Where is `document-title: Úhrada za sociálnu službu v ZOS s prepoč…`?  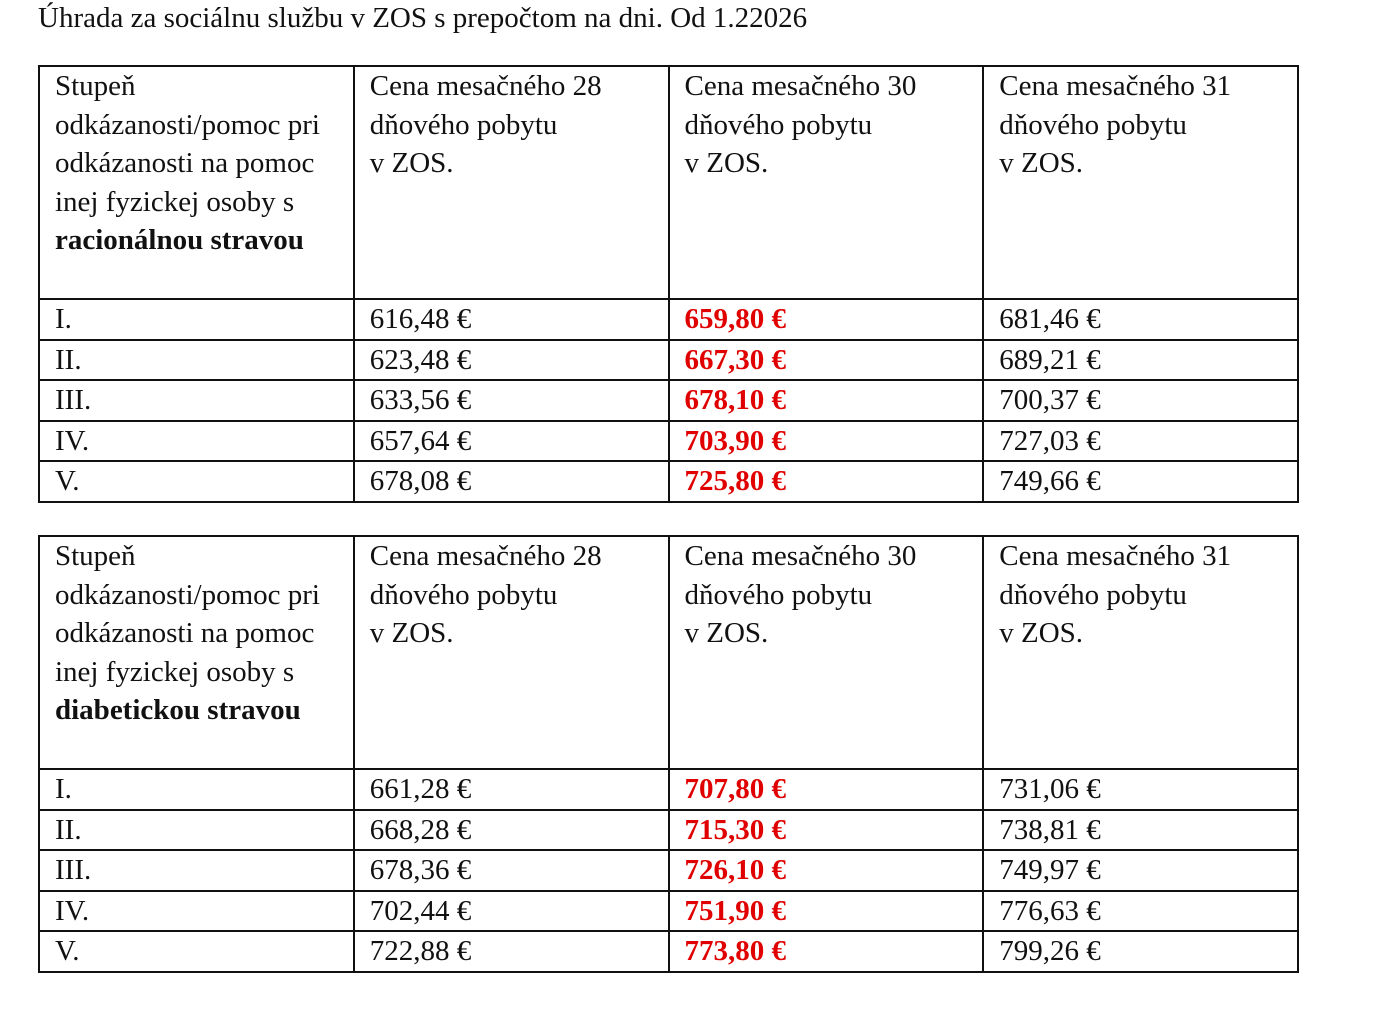 document-title: Úhrada za sociálnu službu v ZOS s prepoč… is located at coordinates (423, 18).